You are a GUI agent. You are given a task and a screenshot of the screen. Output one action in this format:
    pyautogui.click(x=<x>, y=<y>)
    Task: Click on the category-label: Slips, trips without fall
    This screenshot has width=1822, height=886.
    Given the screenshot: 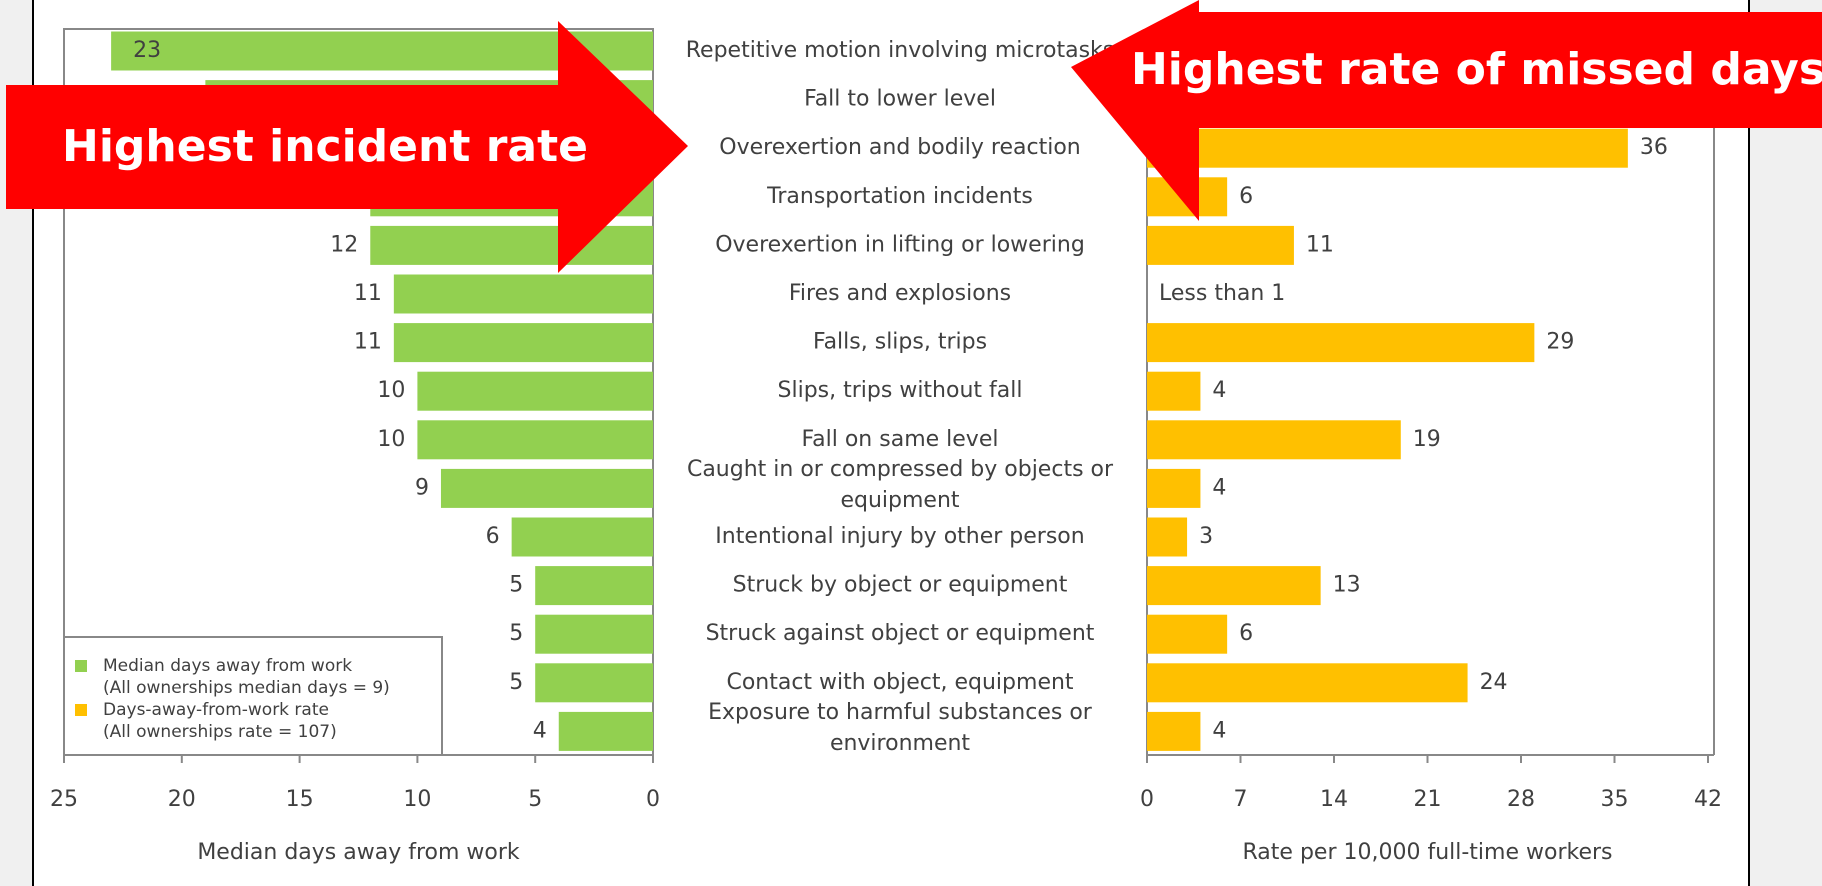 What is the action you would take?
    pyautogui.click(x=900, y=390)
    